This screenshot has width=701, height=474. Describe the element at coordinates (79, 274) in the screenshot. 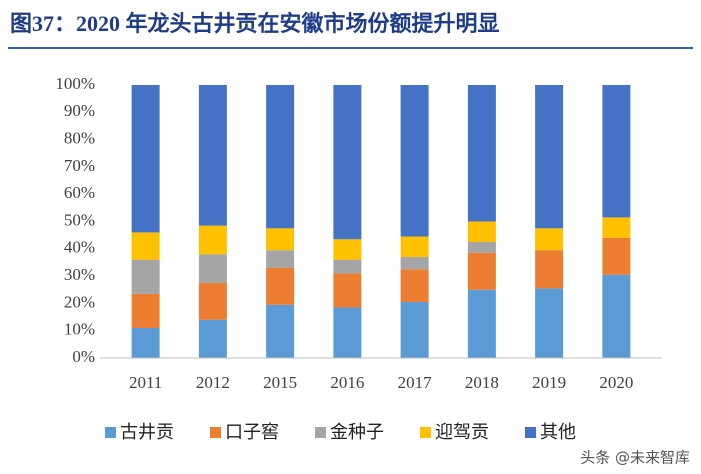

I see `y-tick-label: 30%` at that location.